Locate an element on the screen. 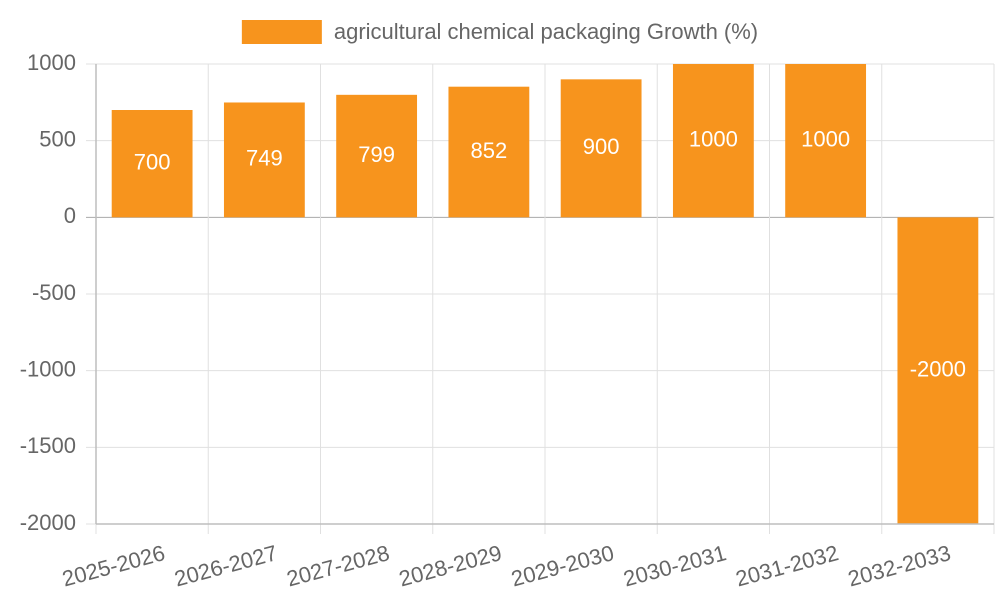 The height and width of the screenshot is (605, 1000). data-label: 900 is located at coordinates (601, 146).